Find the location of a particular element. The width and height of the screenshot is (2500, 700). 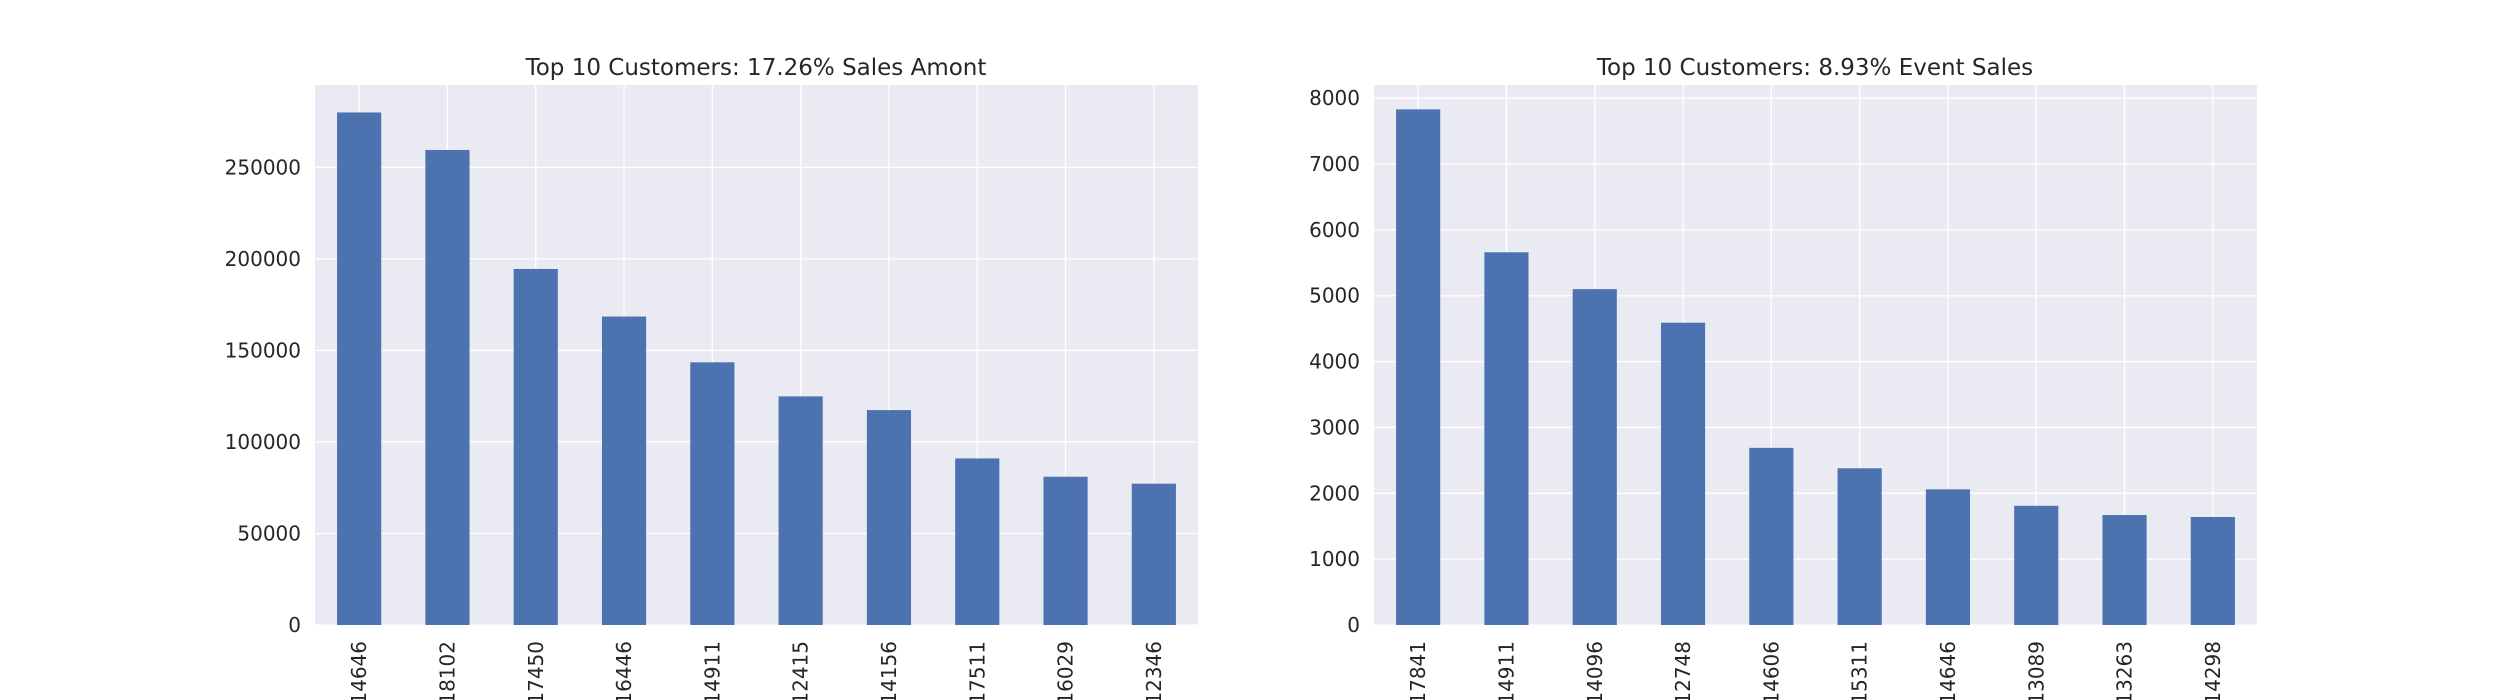

y-tick-label: 2000 is located at coordinates (1334, 493).